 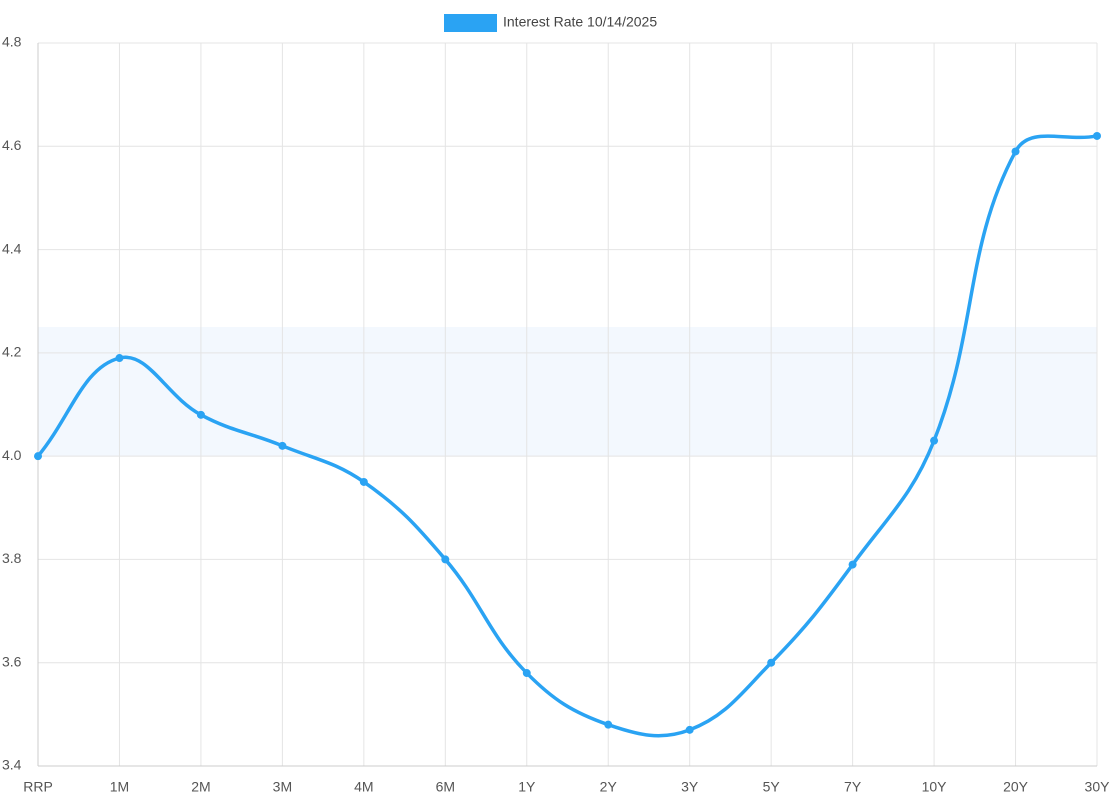 I want to click on legend-label: Interest Rate 10/14/2025, so click(x=580, y=22).